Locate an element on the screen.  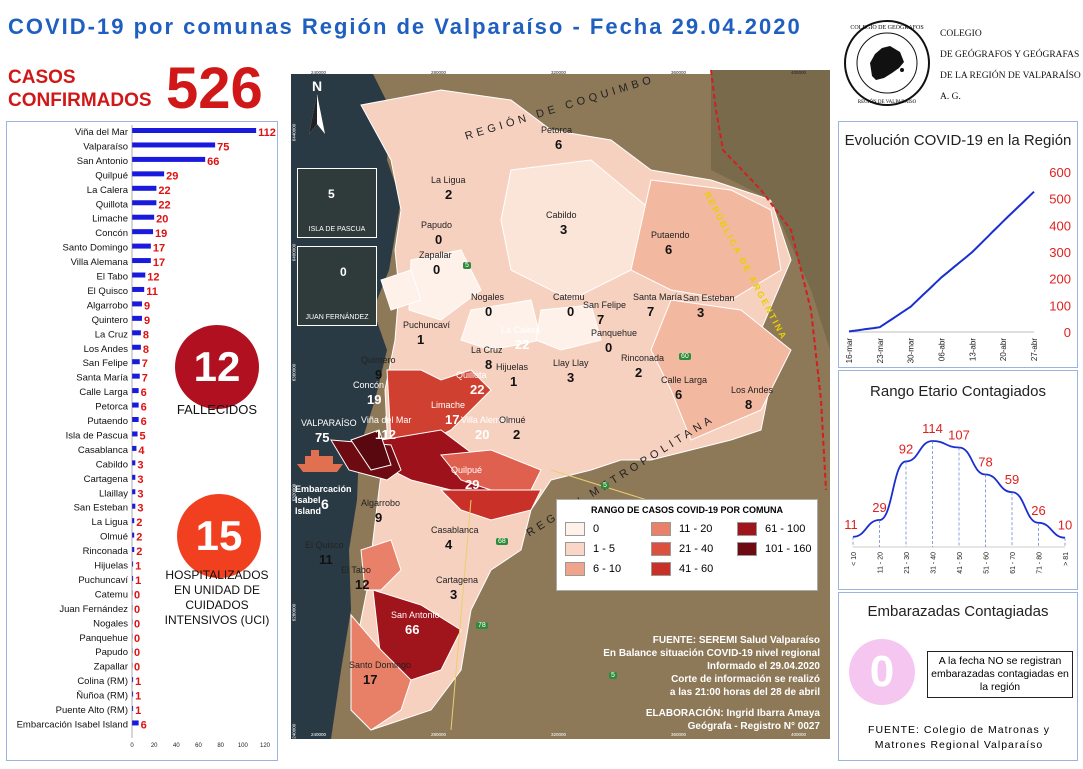
route-marker: 5 is located at coordinates (613, 675).